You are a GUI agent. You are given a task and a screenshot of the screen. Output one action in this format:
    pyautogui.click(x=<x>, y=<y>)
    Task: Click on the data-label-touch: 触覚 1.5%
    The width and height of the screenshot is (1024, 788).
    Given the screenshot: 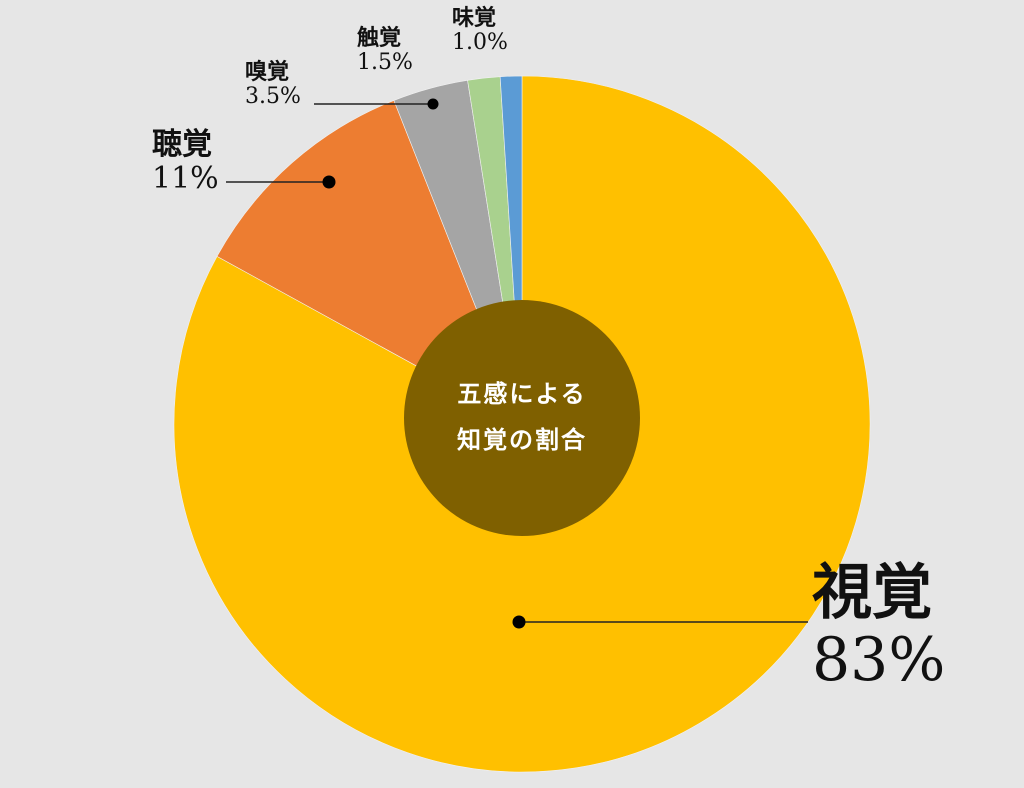 What is the action you would take?
    pyautogui.click(x=385, y=50)
    